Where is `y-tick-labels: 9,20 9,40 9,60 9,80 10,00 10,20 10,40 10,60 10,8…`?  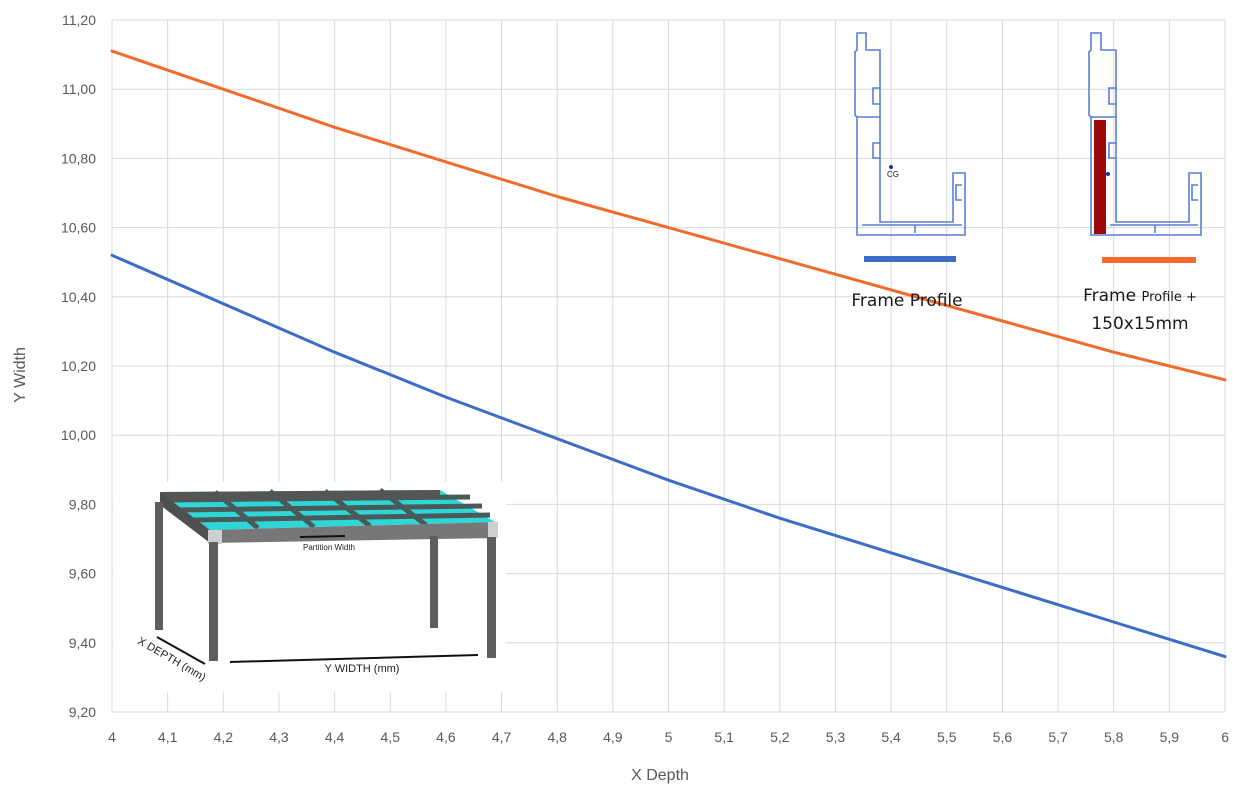 y-tick-labels: 9,20 9,40 9,60 9,80 10,00 10,20 10,40 10,60 10,8… is located at coordinates (78, 366).